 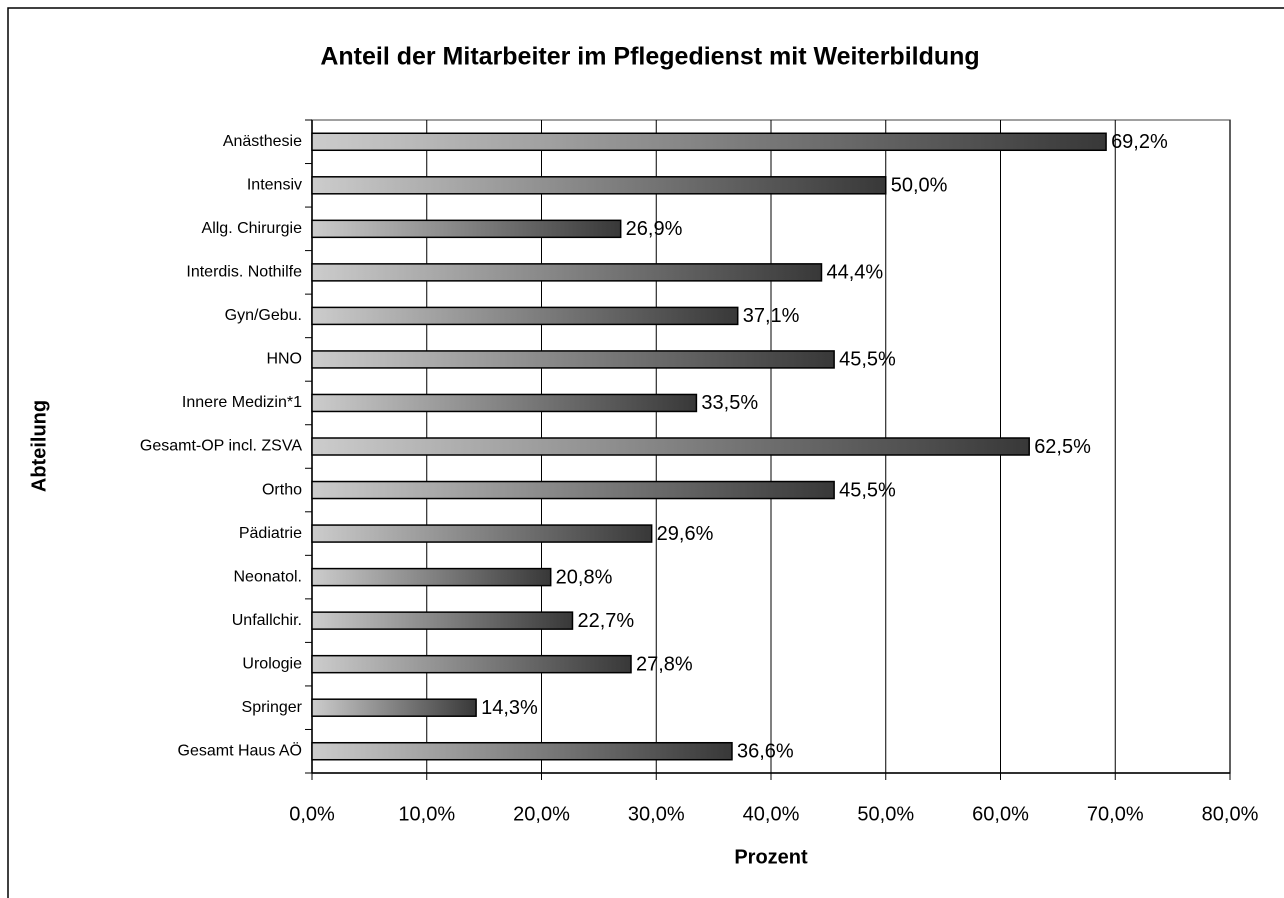 What do you see at coordinates (1115, 814) in the screenshot?
I see `x-tick-label: 70,0%` at bounding box center [1115, 814].